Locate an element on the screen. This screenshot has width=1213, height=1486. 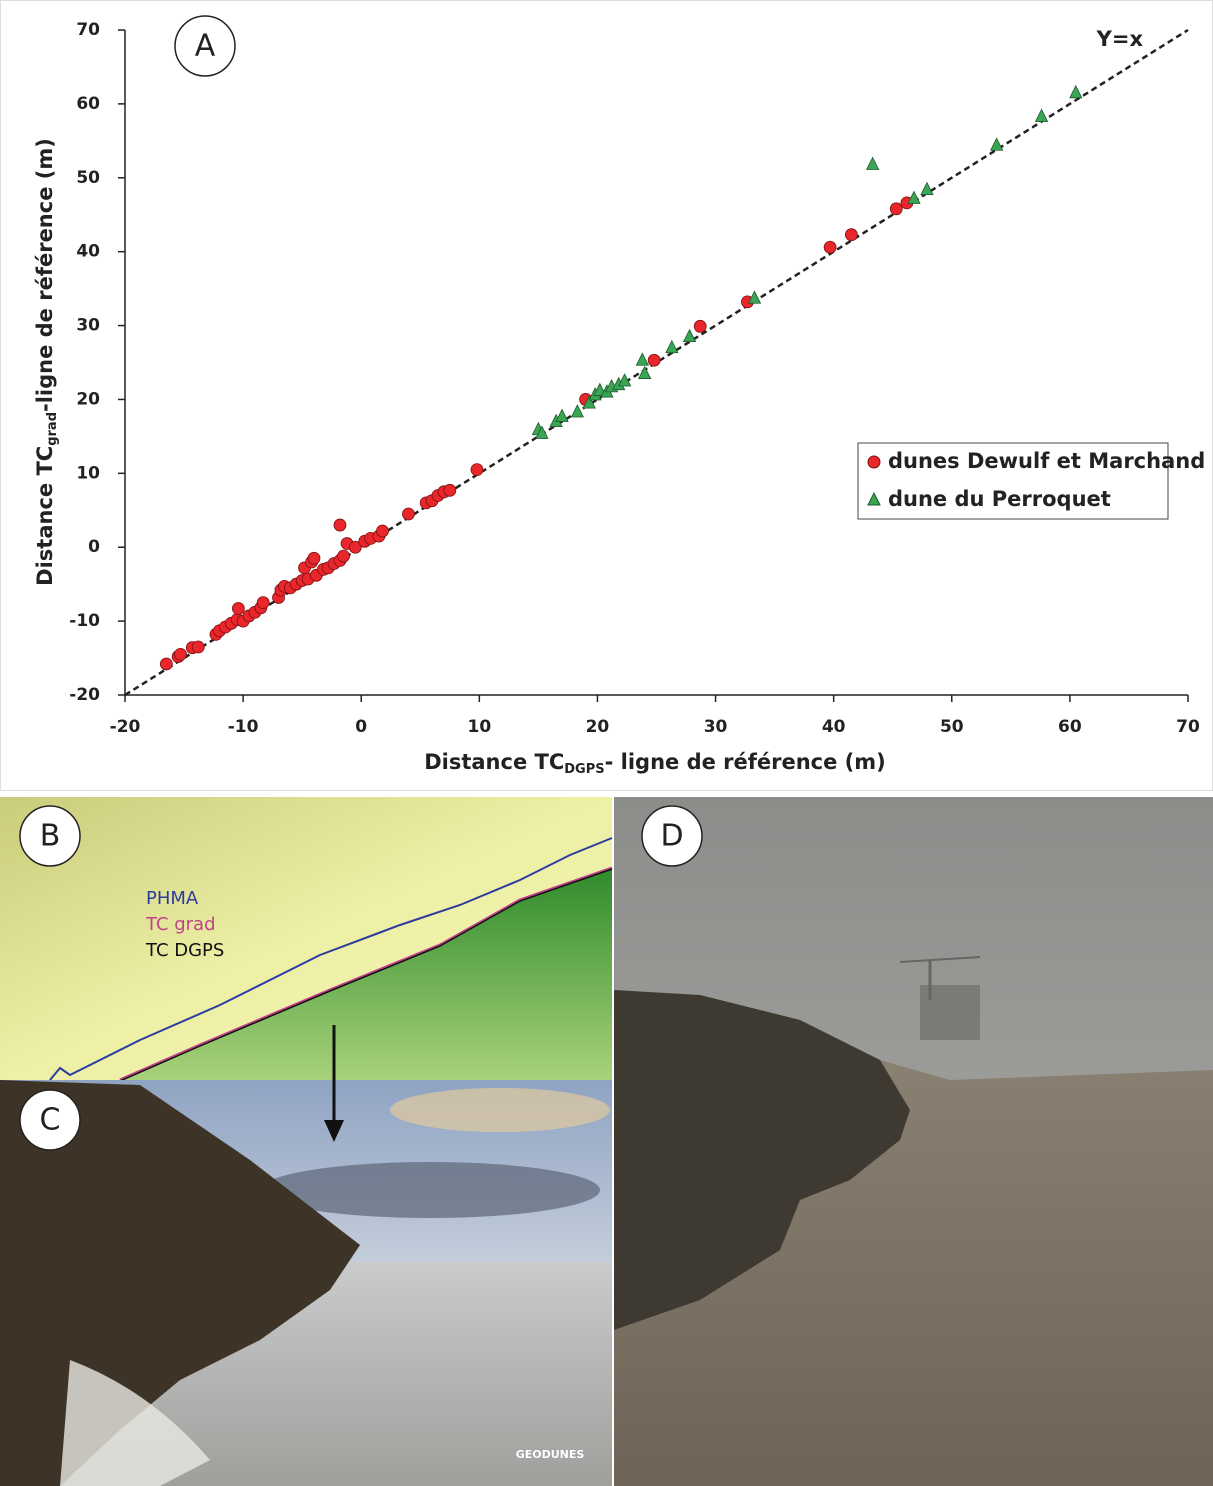
x-tick-label: 40 is located at coordinates (834, 727).